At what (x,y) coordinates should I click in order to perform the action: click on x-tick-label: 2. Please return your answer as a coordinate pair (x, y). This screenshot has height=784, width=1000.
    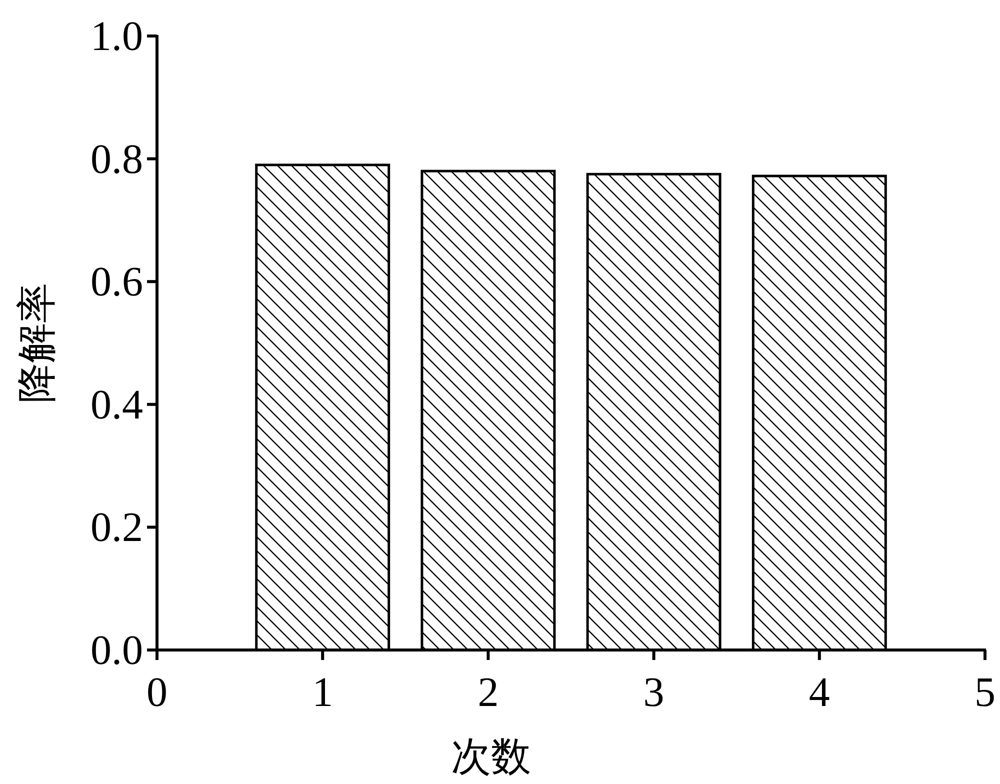
    Looking at the image, I should click on (488, 693).